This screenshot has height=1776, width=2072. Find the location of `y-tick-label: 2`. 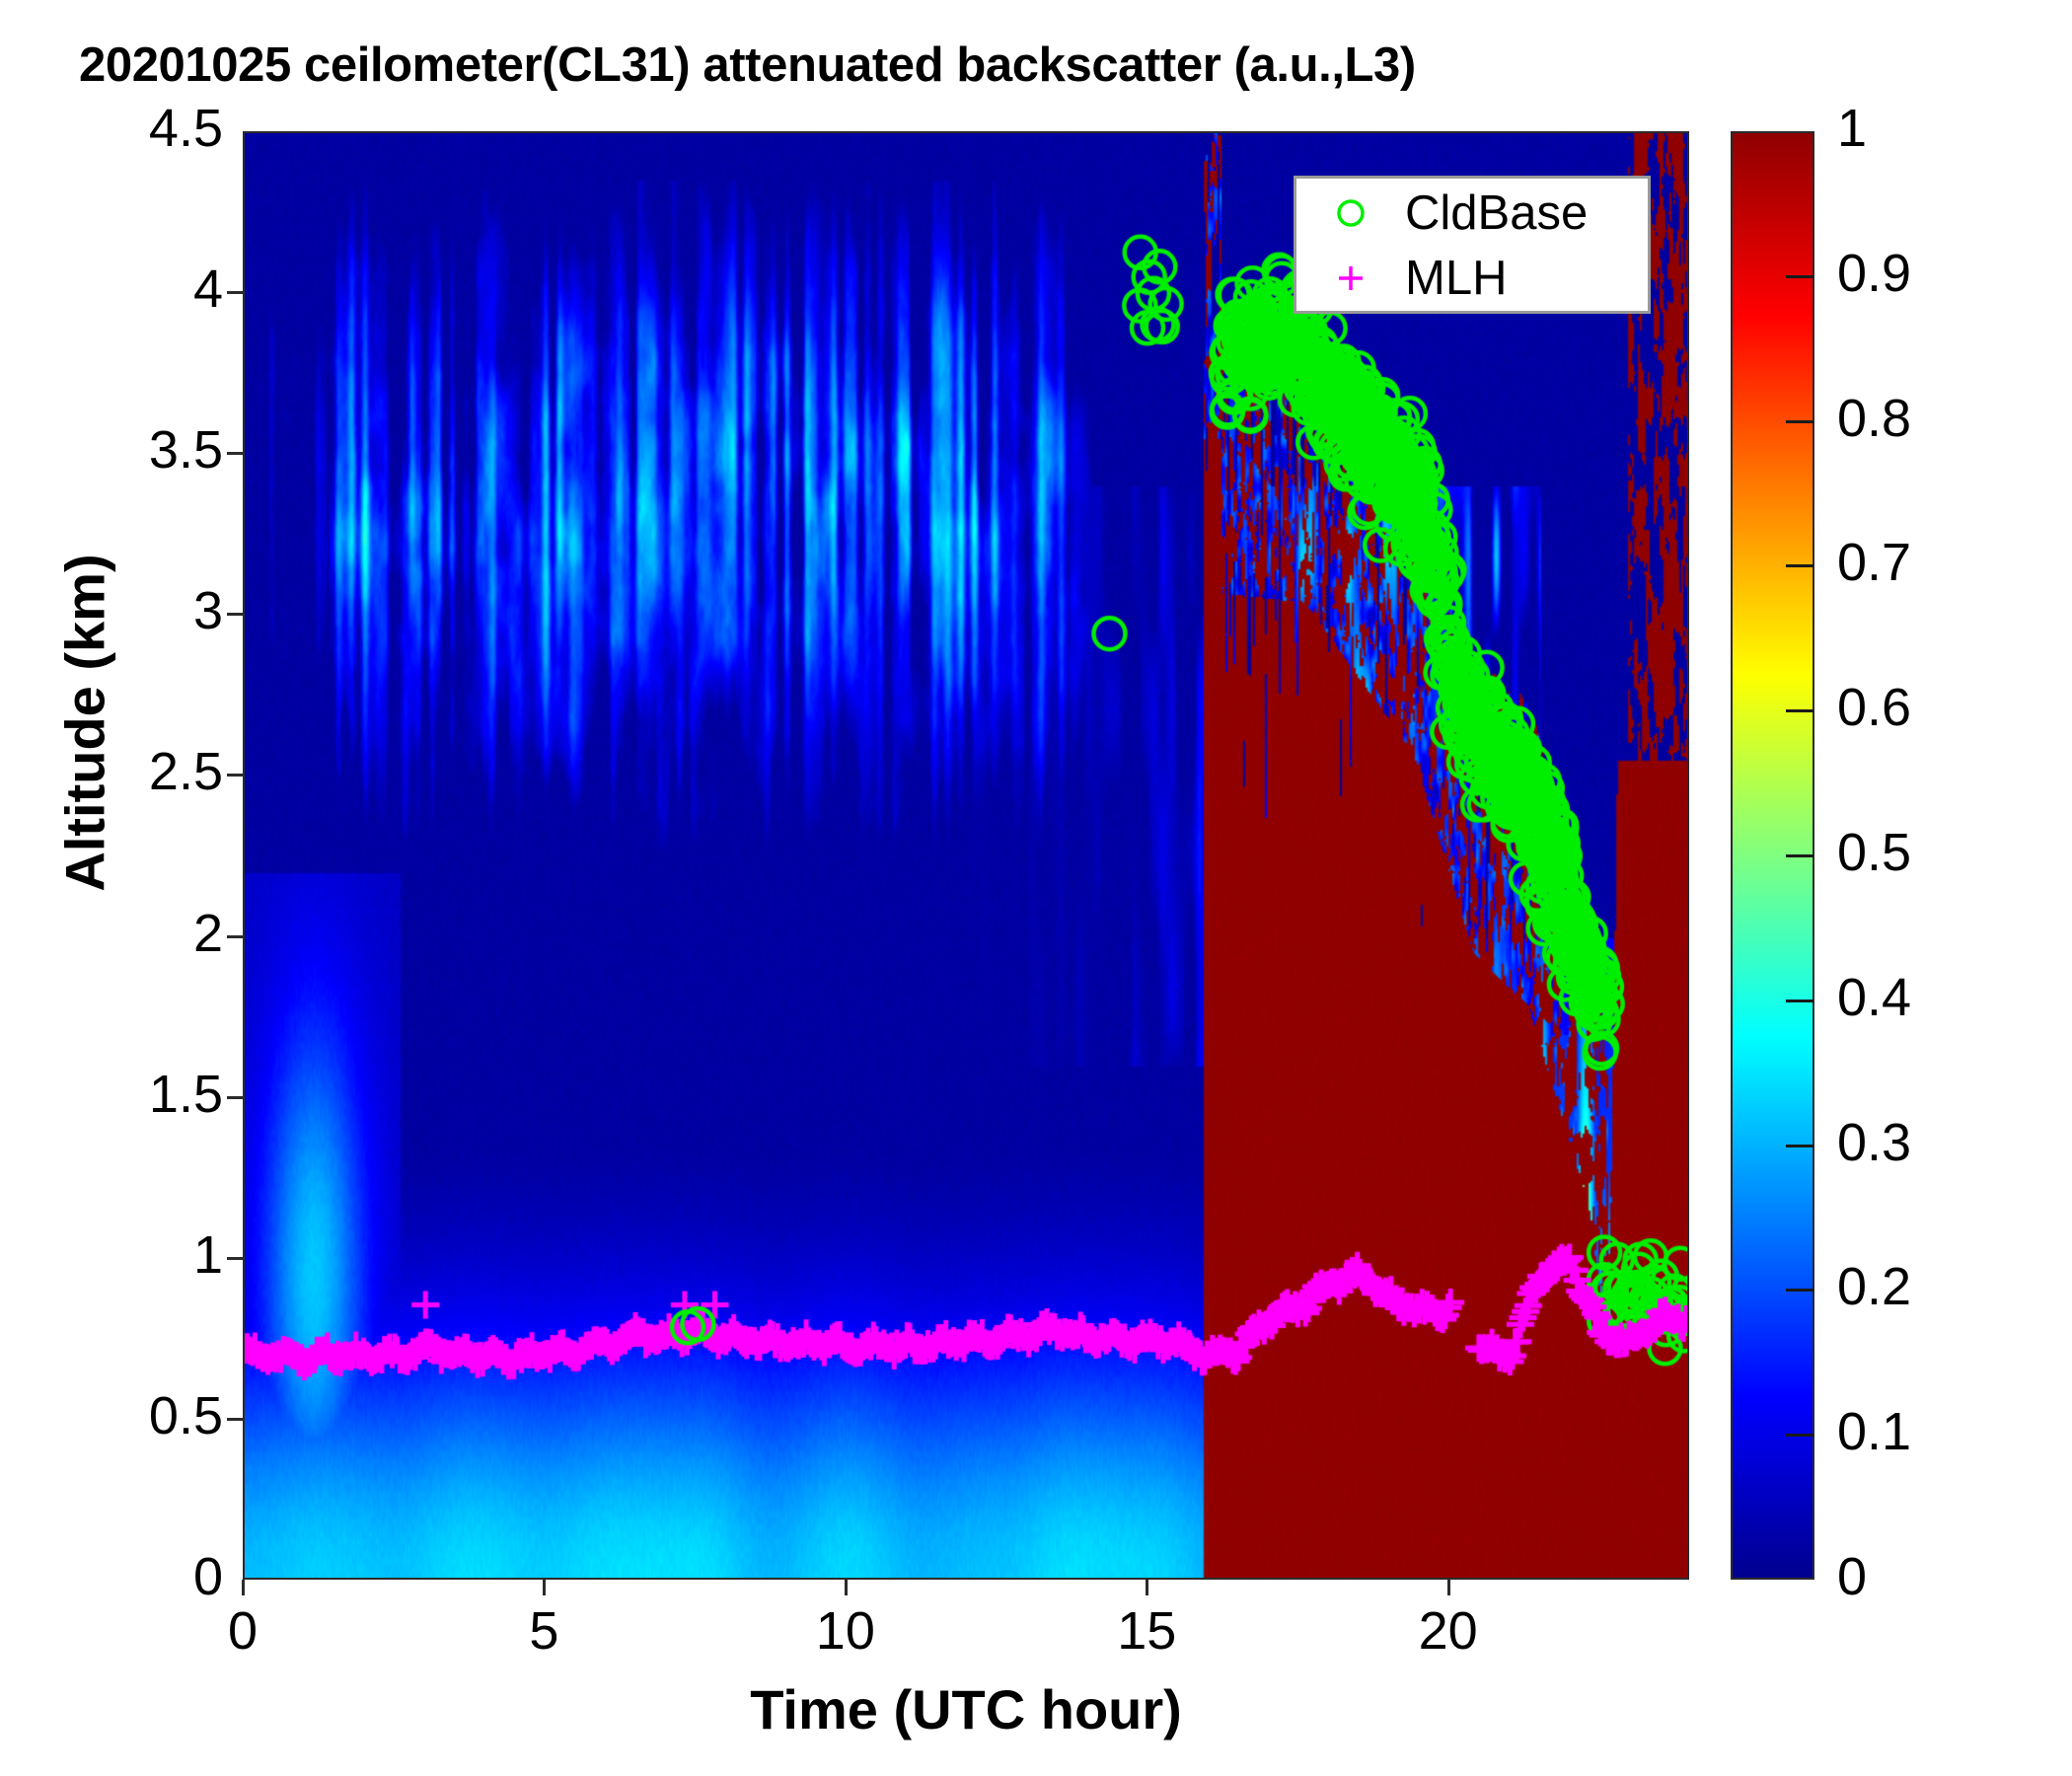

y-tick-label: 2 is located at coordinates (208, 933).